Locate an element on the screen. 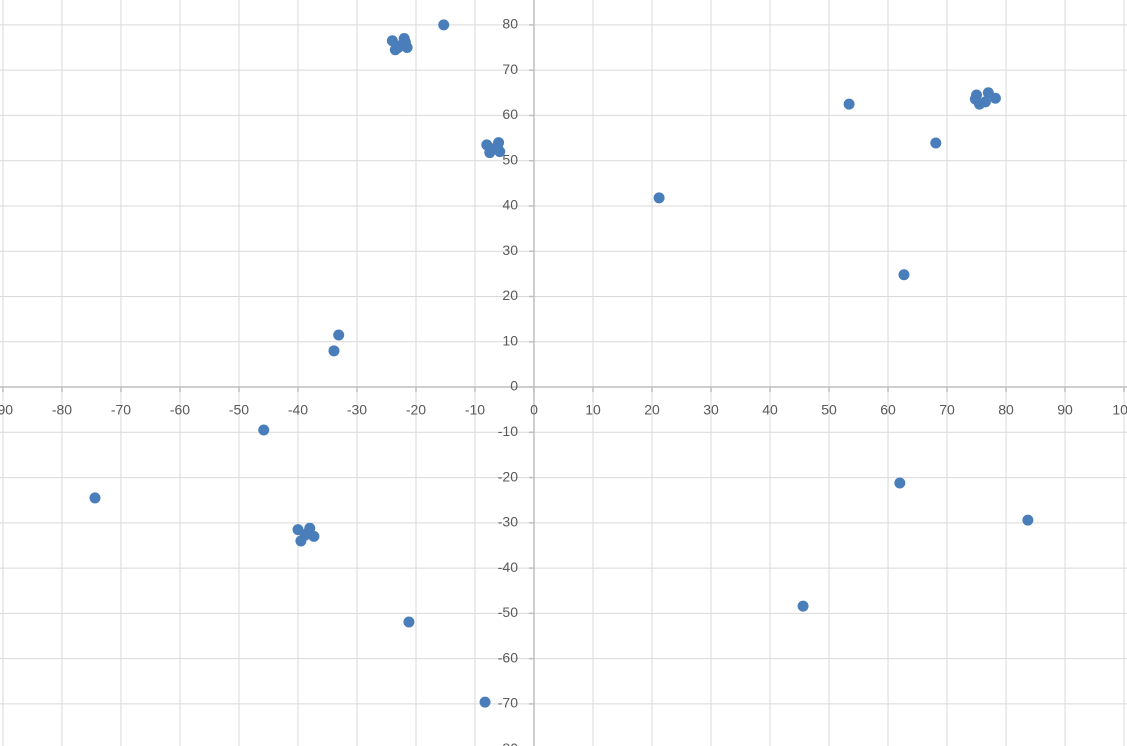 The height and width of the screenshot is (746, 1127). x-tick-label: 20 is located at coordinates (652, 410).